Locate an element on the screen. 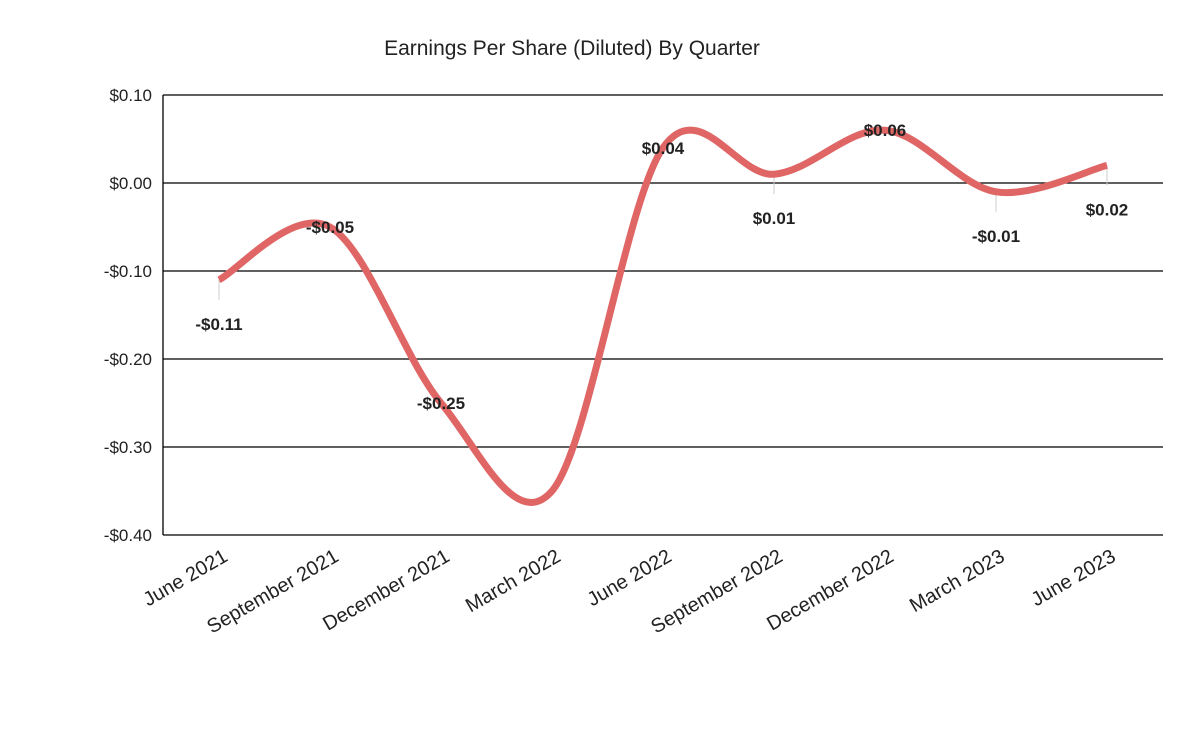 This screenshot has height=741, width=1200. chart-title: Earnings Per Share (Diluted) By Quarter is located at coordinates (572, 48).